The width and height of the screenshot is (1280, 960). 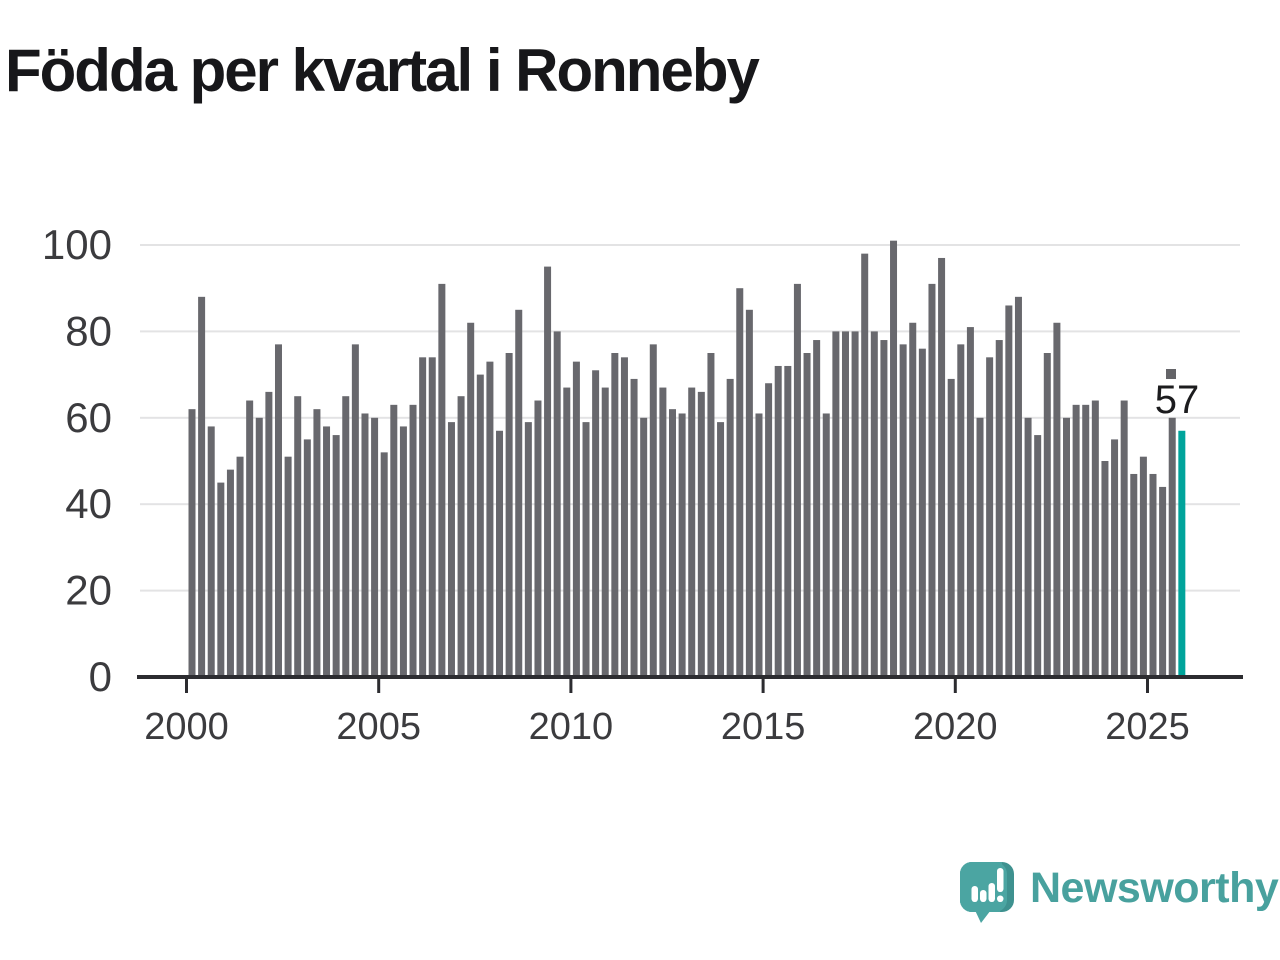 What do you see at coordinates (763, 727) in the screenshot?
I see `x-axis-tick-label: 2015` at bounding box center [763, 727].